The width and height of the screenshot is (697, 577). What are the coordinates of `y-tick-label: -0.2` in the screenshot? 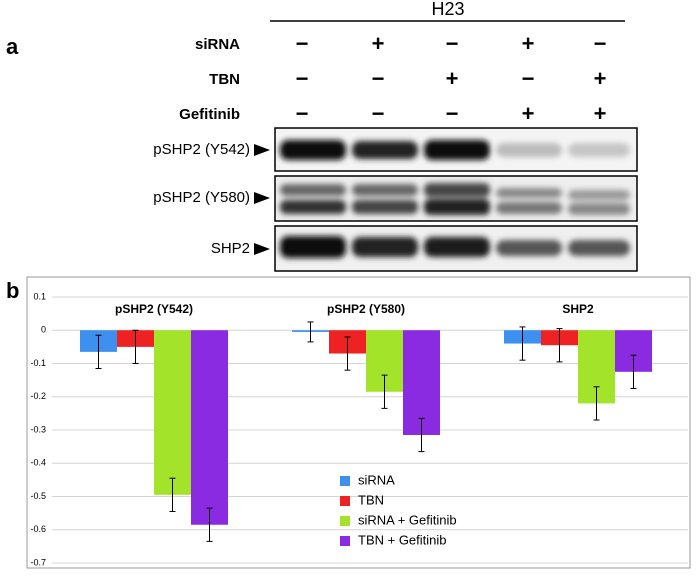 It's located at (38, 396).